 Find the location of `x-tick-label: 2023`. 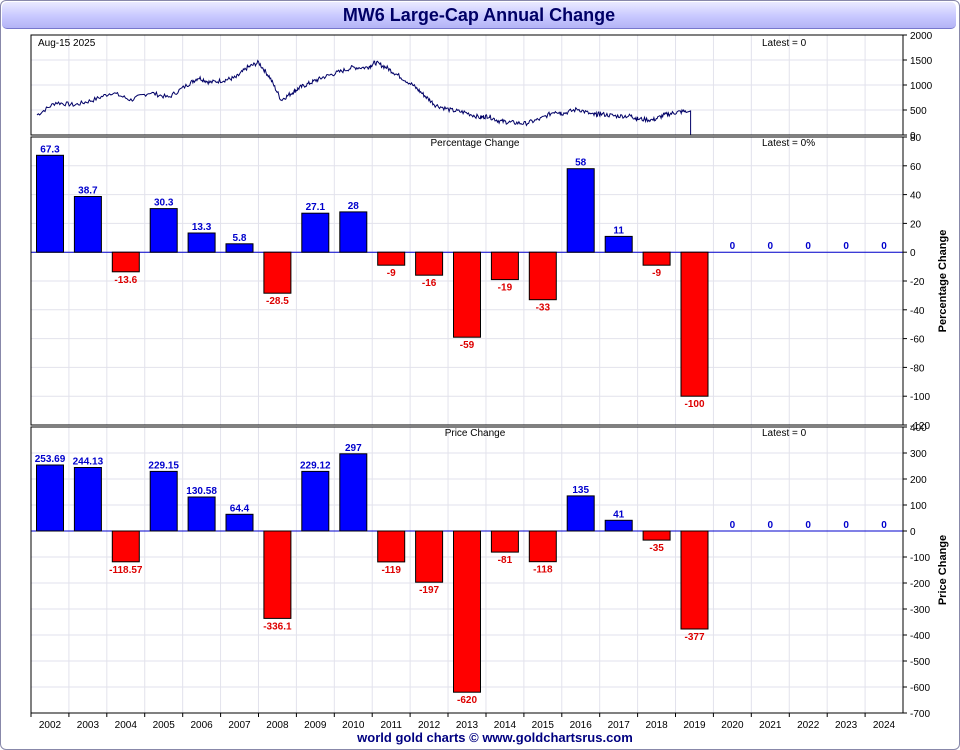

x-tick-label: 2023 is located at coordinates (846, 725).